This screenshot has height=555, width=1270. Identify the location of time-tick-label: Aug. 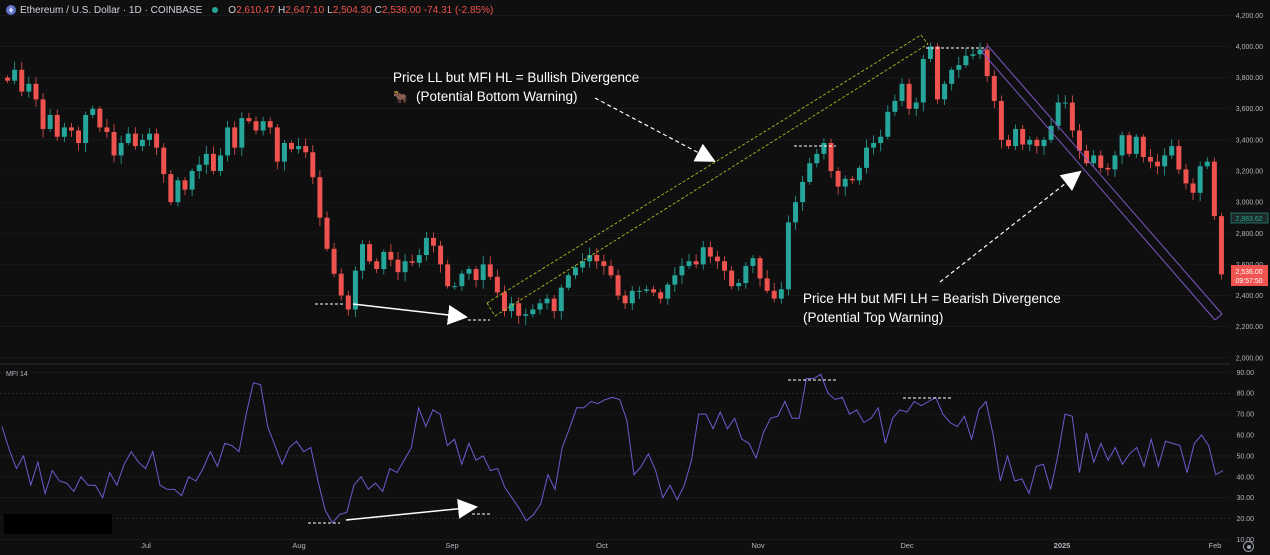
(298, 545).